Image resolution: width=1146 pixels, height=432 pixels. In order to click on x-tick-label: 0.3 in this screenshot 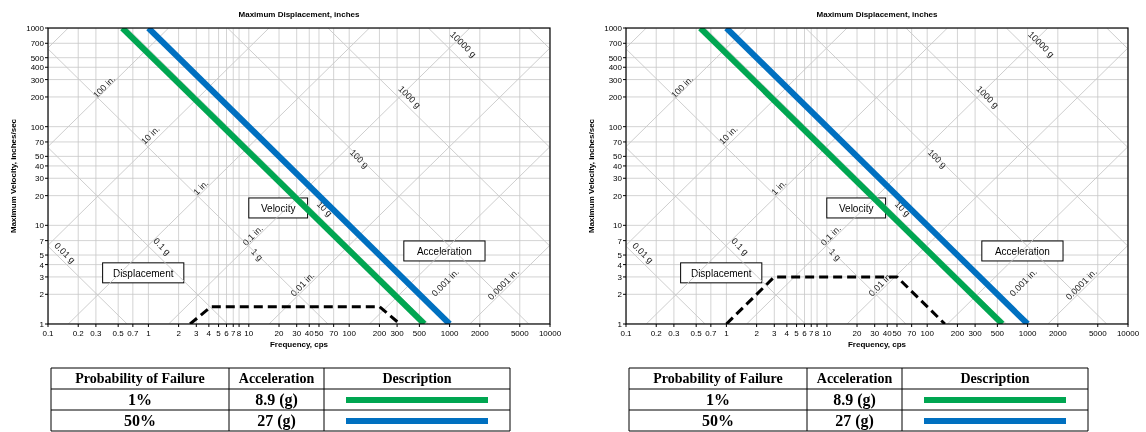, I will do `click(674, 333)`.